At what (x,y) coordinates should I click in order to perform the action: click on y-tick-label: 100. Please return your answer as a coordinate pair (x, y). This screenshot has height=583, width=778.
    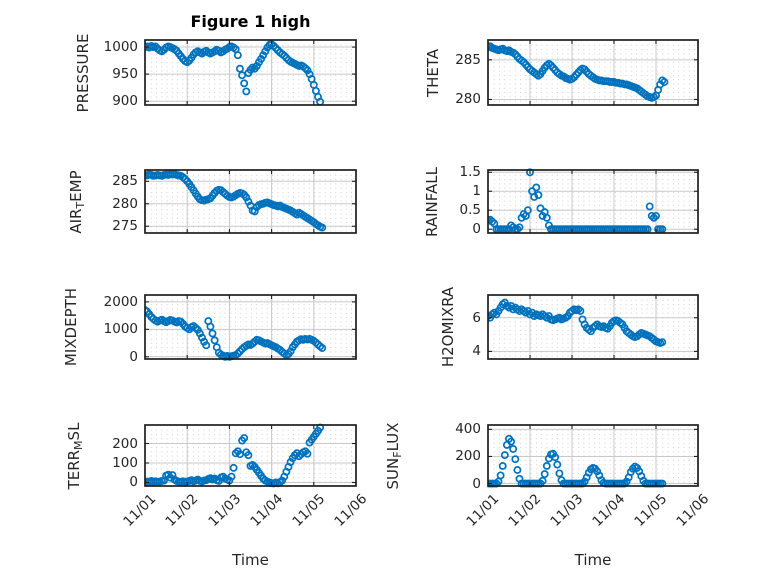
    Looking at the image, I should click on (125, 463).